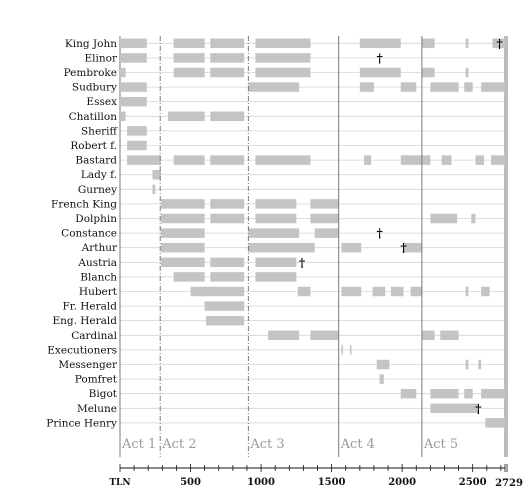 The width and height of the screenshot is (528, 499). Describe the element at coordinates (97, 263) in the screenshot. I see `character-label: Austria` at that location.